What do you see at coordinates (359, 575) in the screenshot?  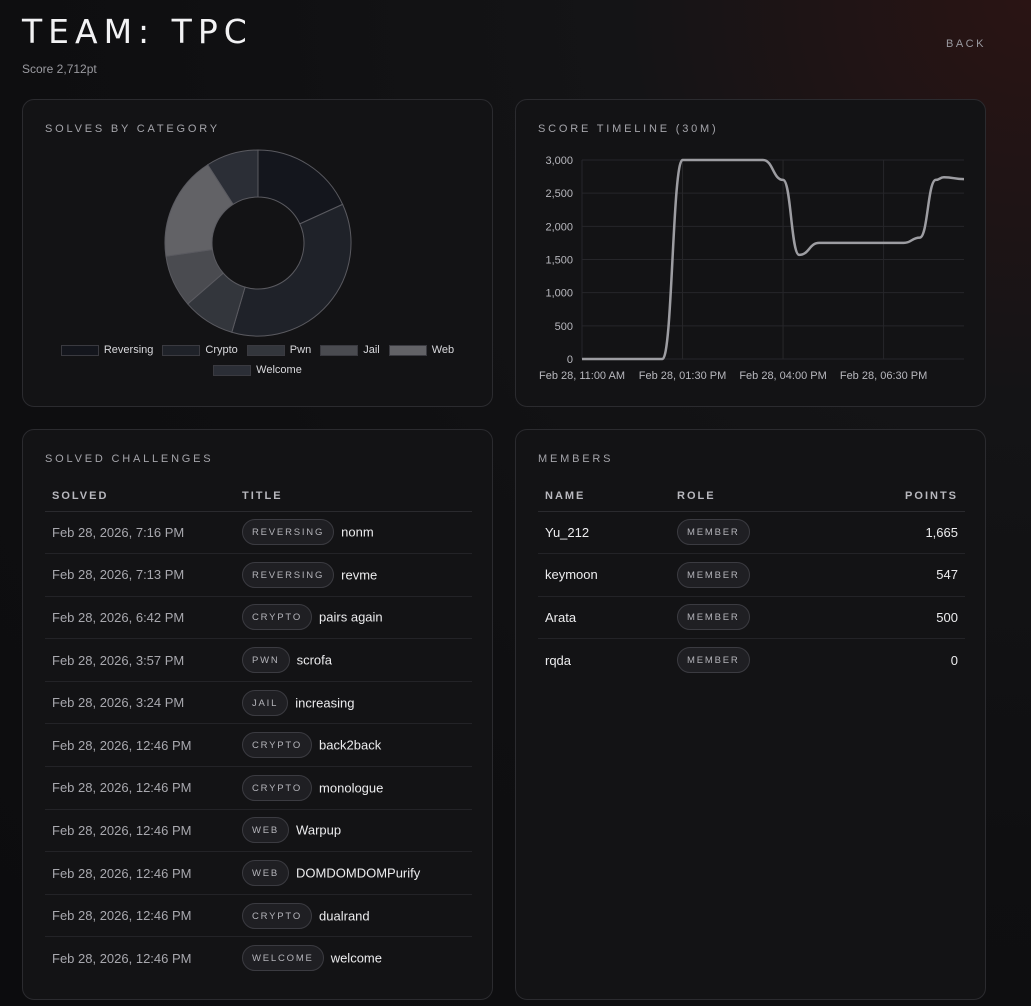 I see `challenge-title: revme` at bounding box center [359, 575].